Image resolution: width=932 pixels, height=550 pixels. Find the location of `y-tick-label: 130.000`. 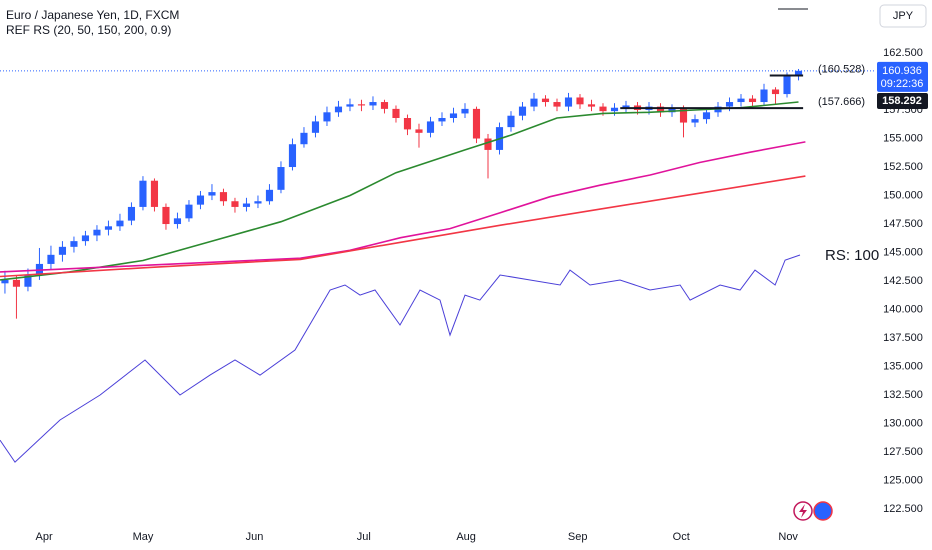

y-tick-label: 130.000 is located at coordinates (903, 423).